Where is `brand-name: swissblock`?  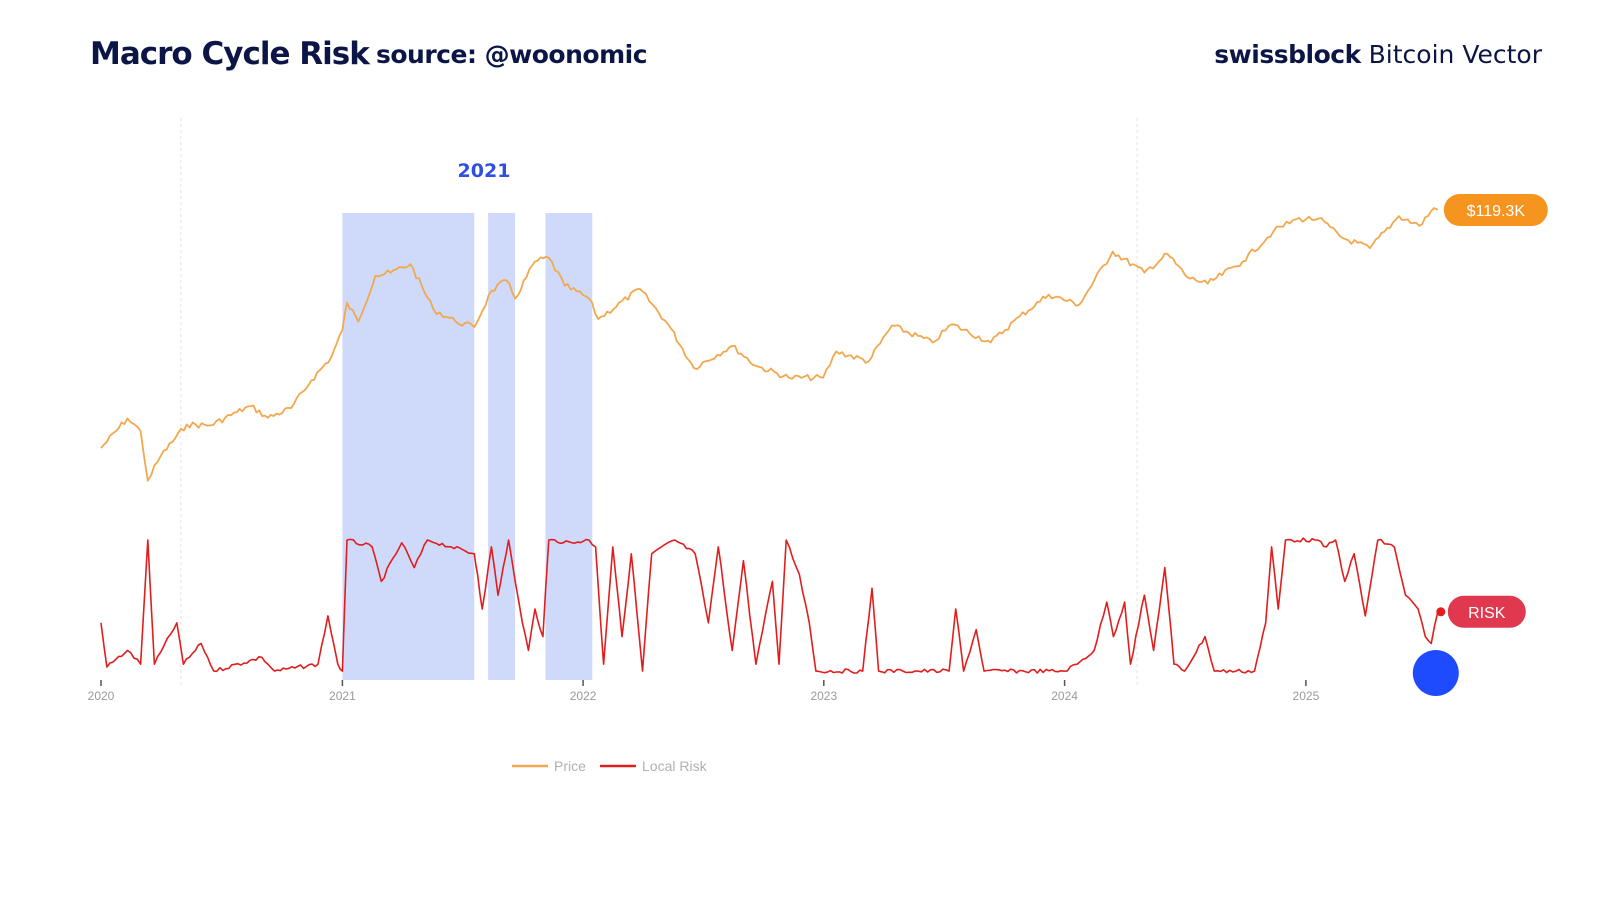
brand-name: swissblock is located at coordinates (1287, 54).